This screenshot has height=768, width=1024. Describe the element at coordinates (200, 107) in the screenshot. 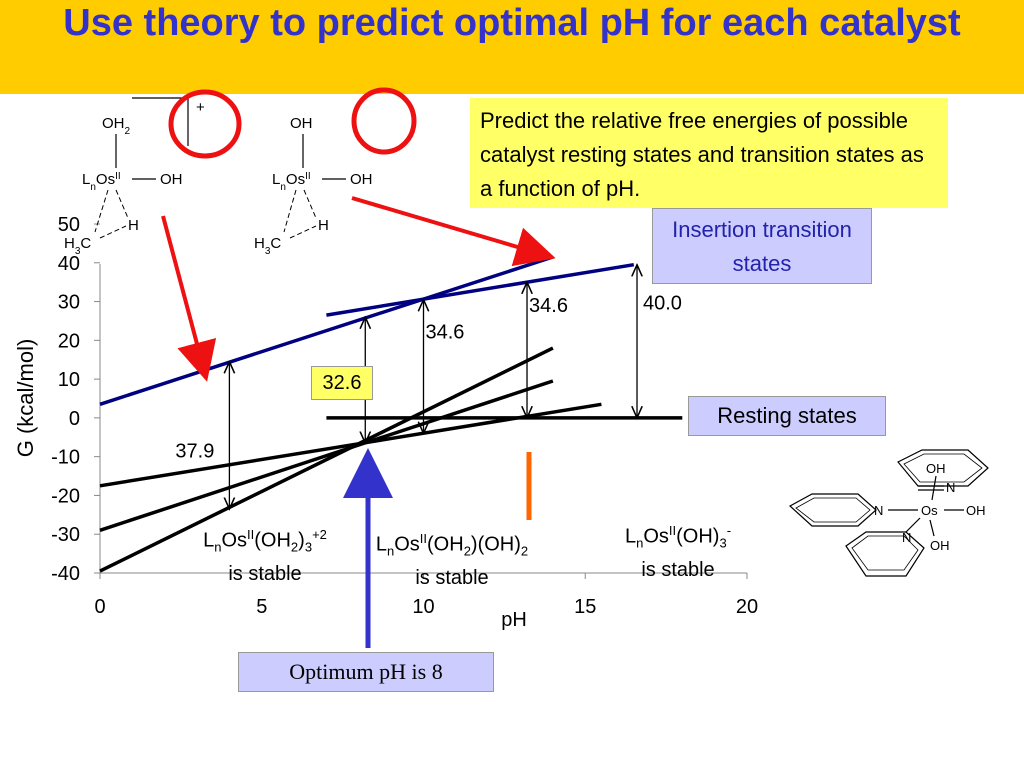

I see `left-charge-label: +` at that location.